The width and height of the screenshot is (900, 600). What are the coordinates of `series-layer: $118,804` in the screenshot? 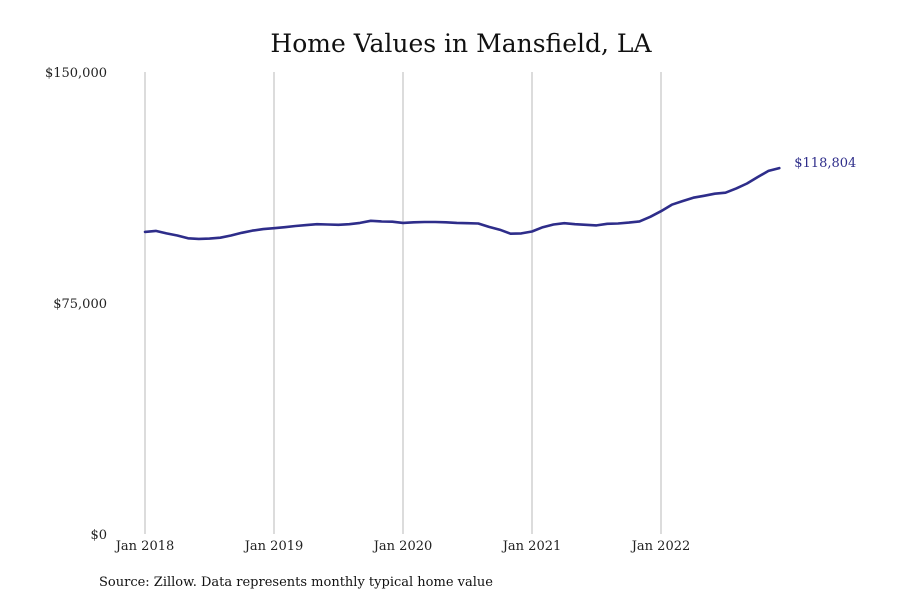 It's located at (499, 198).